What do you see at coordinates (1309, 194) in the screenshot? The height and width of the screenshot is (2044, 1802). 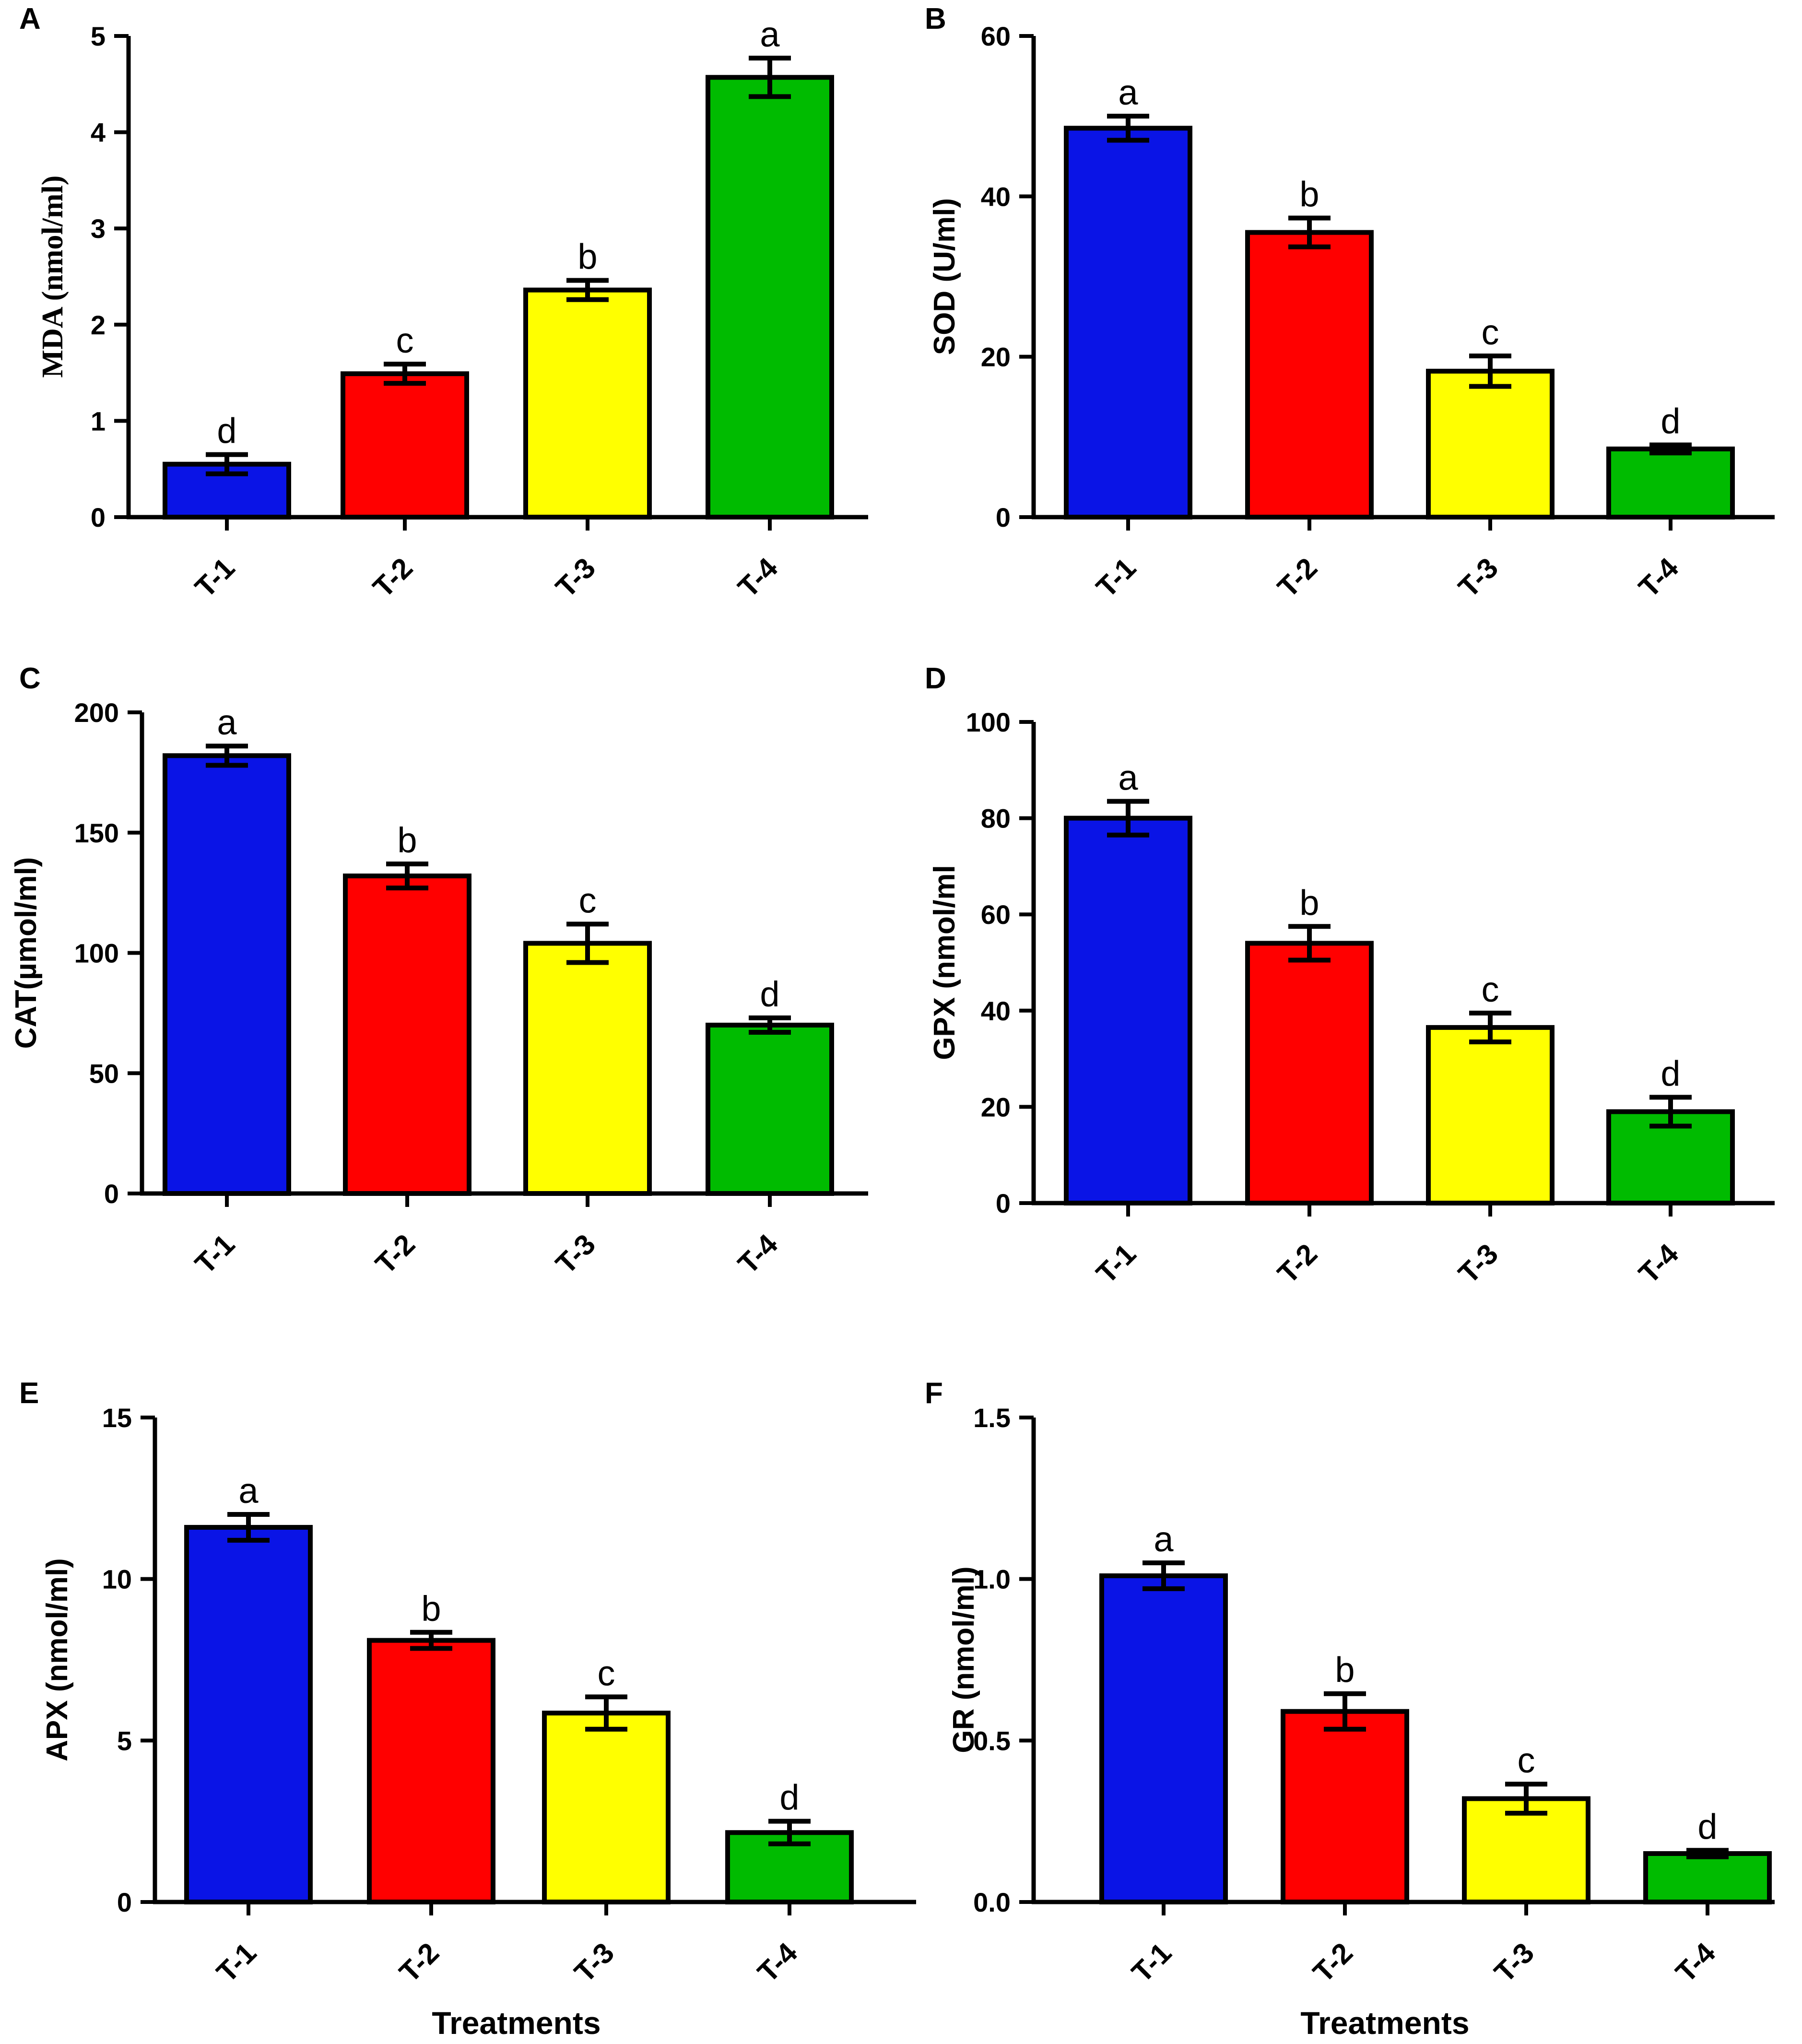 I see `panel-b-sig-t-2: b` at bounding box center [1309, 194].